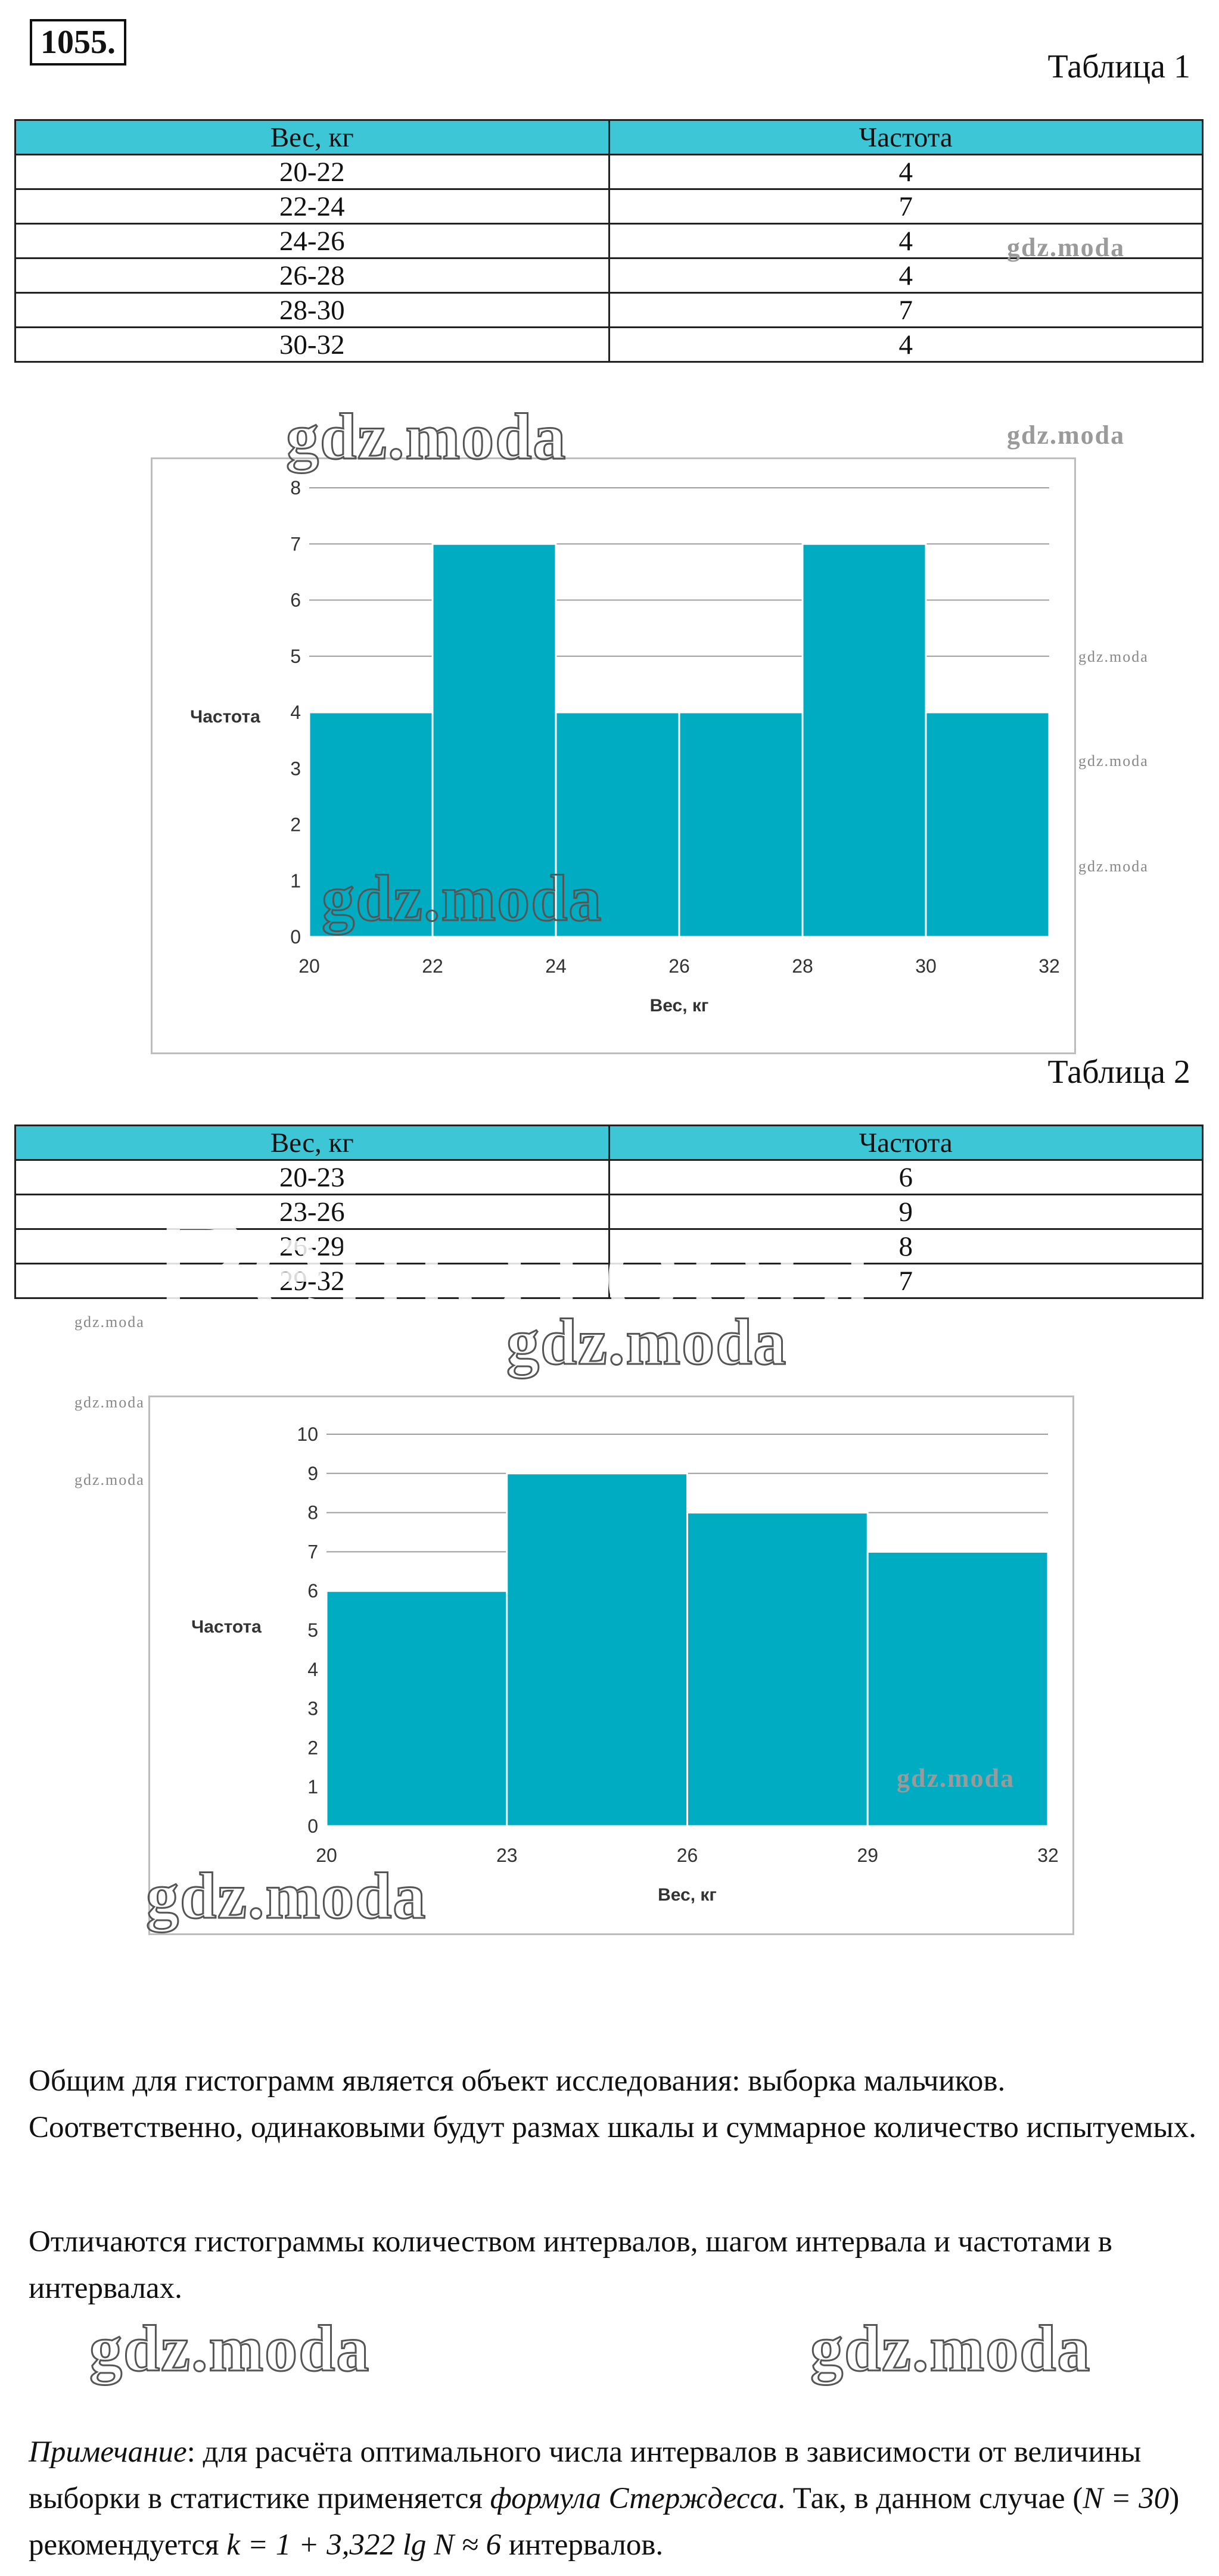  I want to click on x-tick-label: 28, so click(803, 966).